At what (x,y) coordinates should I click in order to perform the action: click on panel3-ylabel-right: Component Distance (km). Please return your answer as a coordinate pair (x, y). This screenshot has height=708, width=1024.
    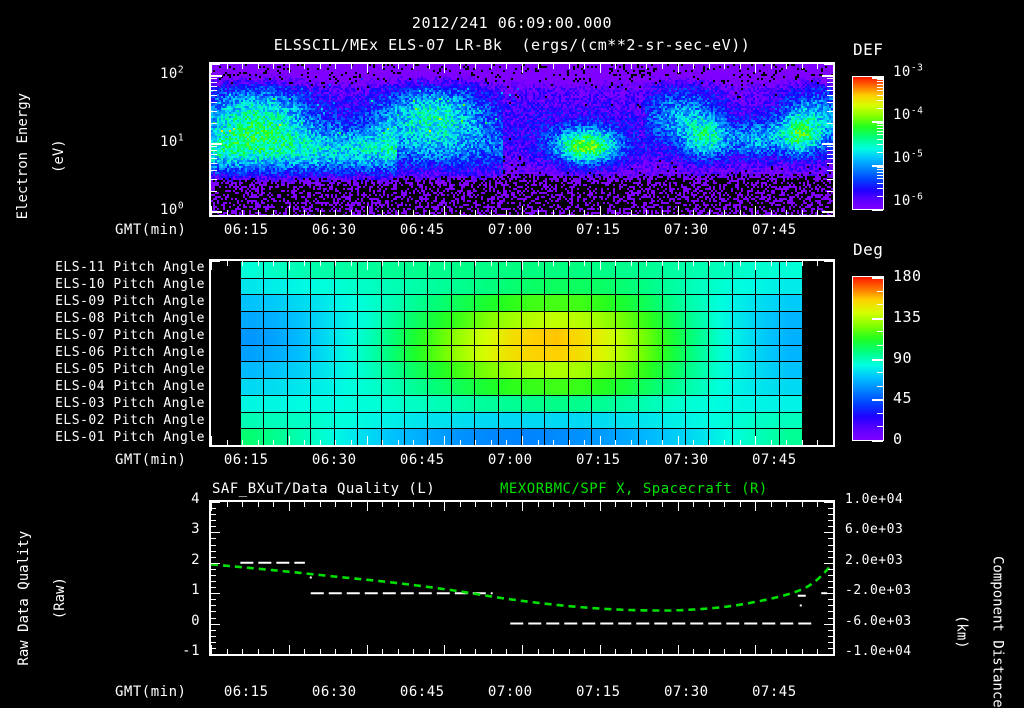
    Looking at the image, I should click on (979, 613).